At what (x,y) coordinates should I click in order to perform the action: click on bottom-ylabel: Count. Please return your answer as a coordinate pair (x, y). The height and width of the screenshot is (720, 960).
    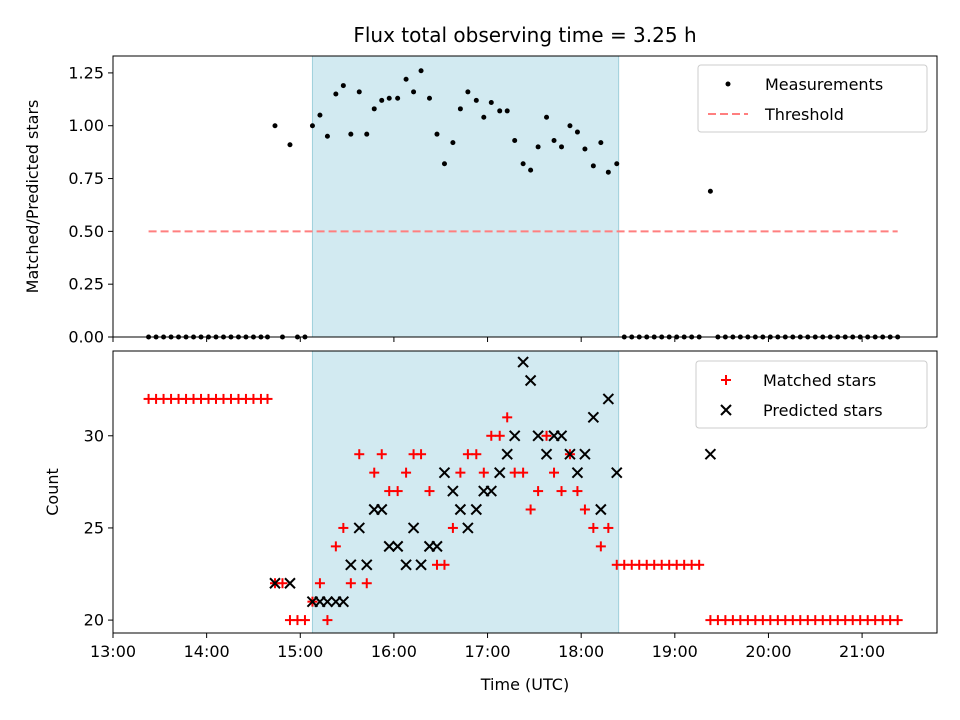
    Looking at the image, I should click on (52, 492).